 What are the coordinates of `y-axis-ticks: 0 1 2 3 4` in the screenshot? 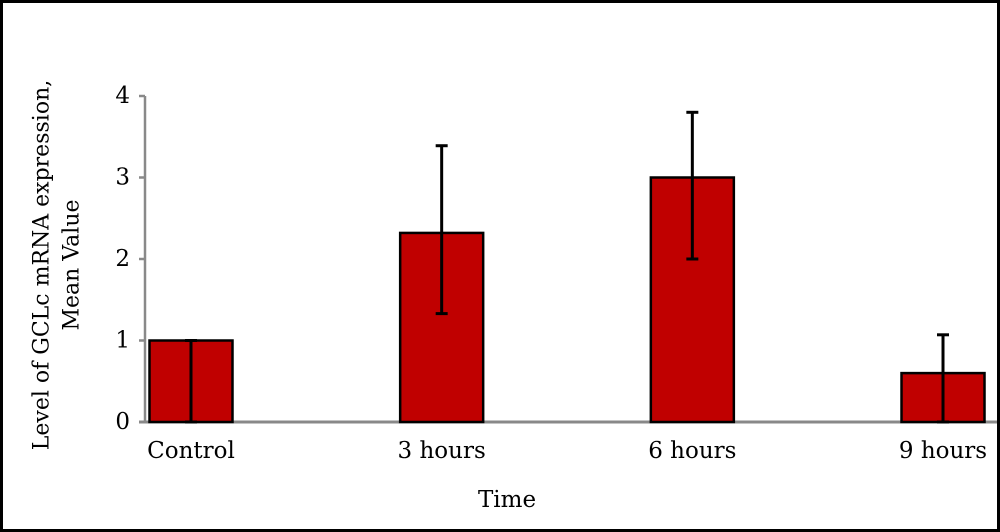 It's located at (130, 259).